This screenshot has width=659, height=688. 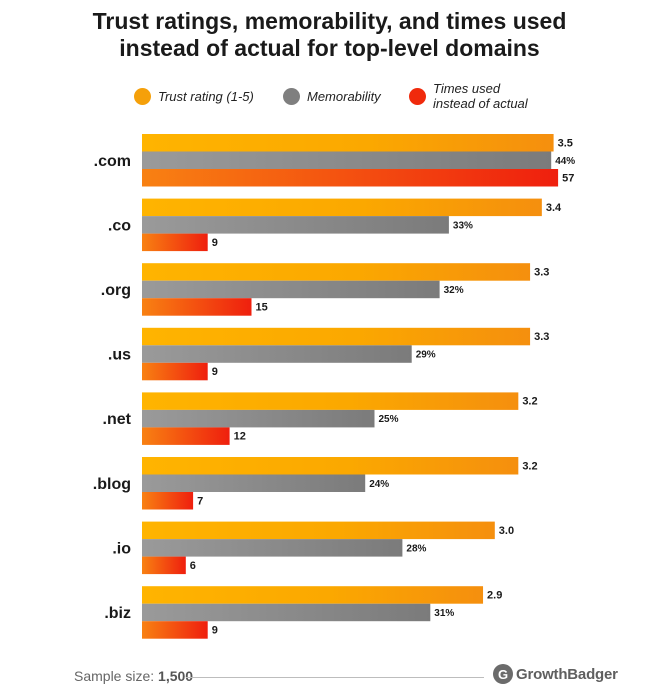 I want to click on data-label-times-used-blog: 7, so click(x=200, y=501).